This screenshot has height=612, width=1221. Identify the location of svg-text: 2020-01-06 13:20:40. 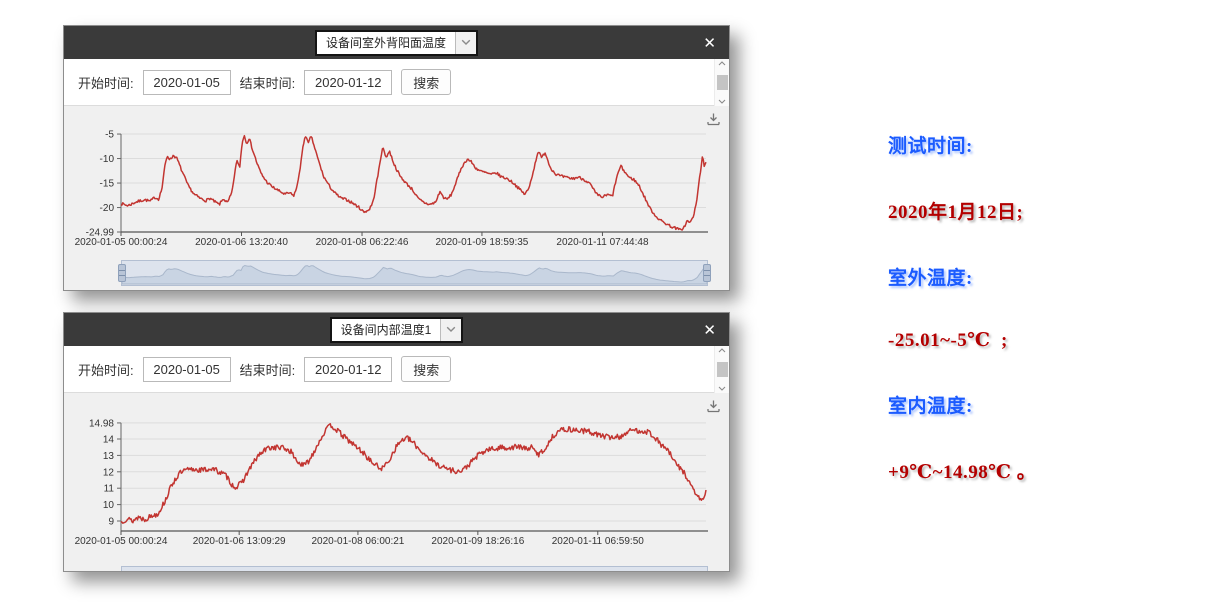
(241, 242).